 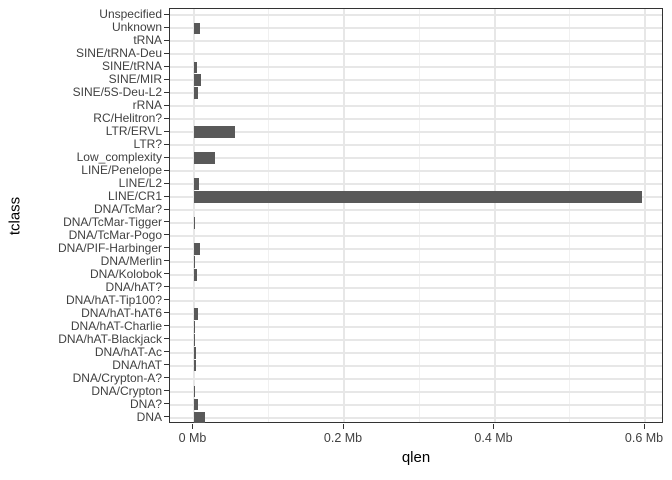 What do you see at coordinates (147, 105) in the screenshot?
I see `y-axis-label: rRNA` at bounding box center [147, 105].